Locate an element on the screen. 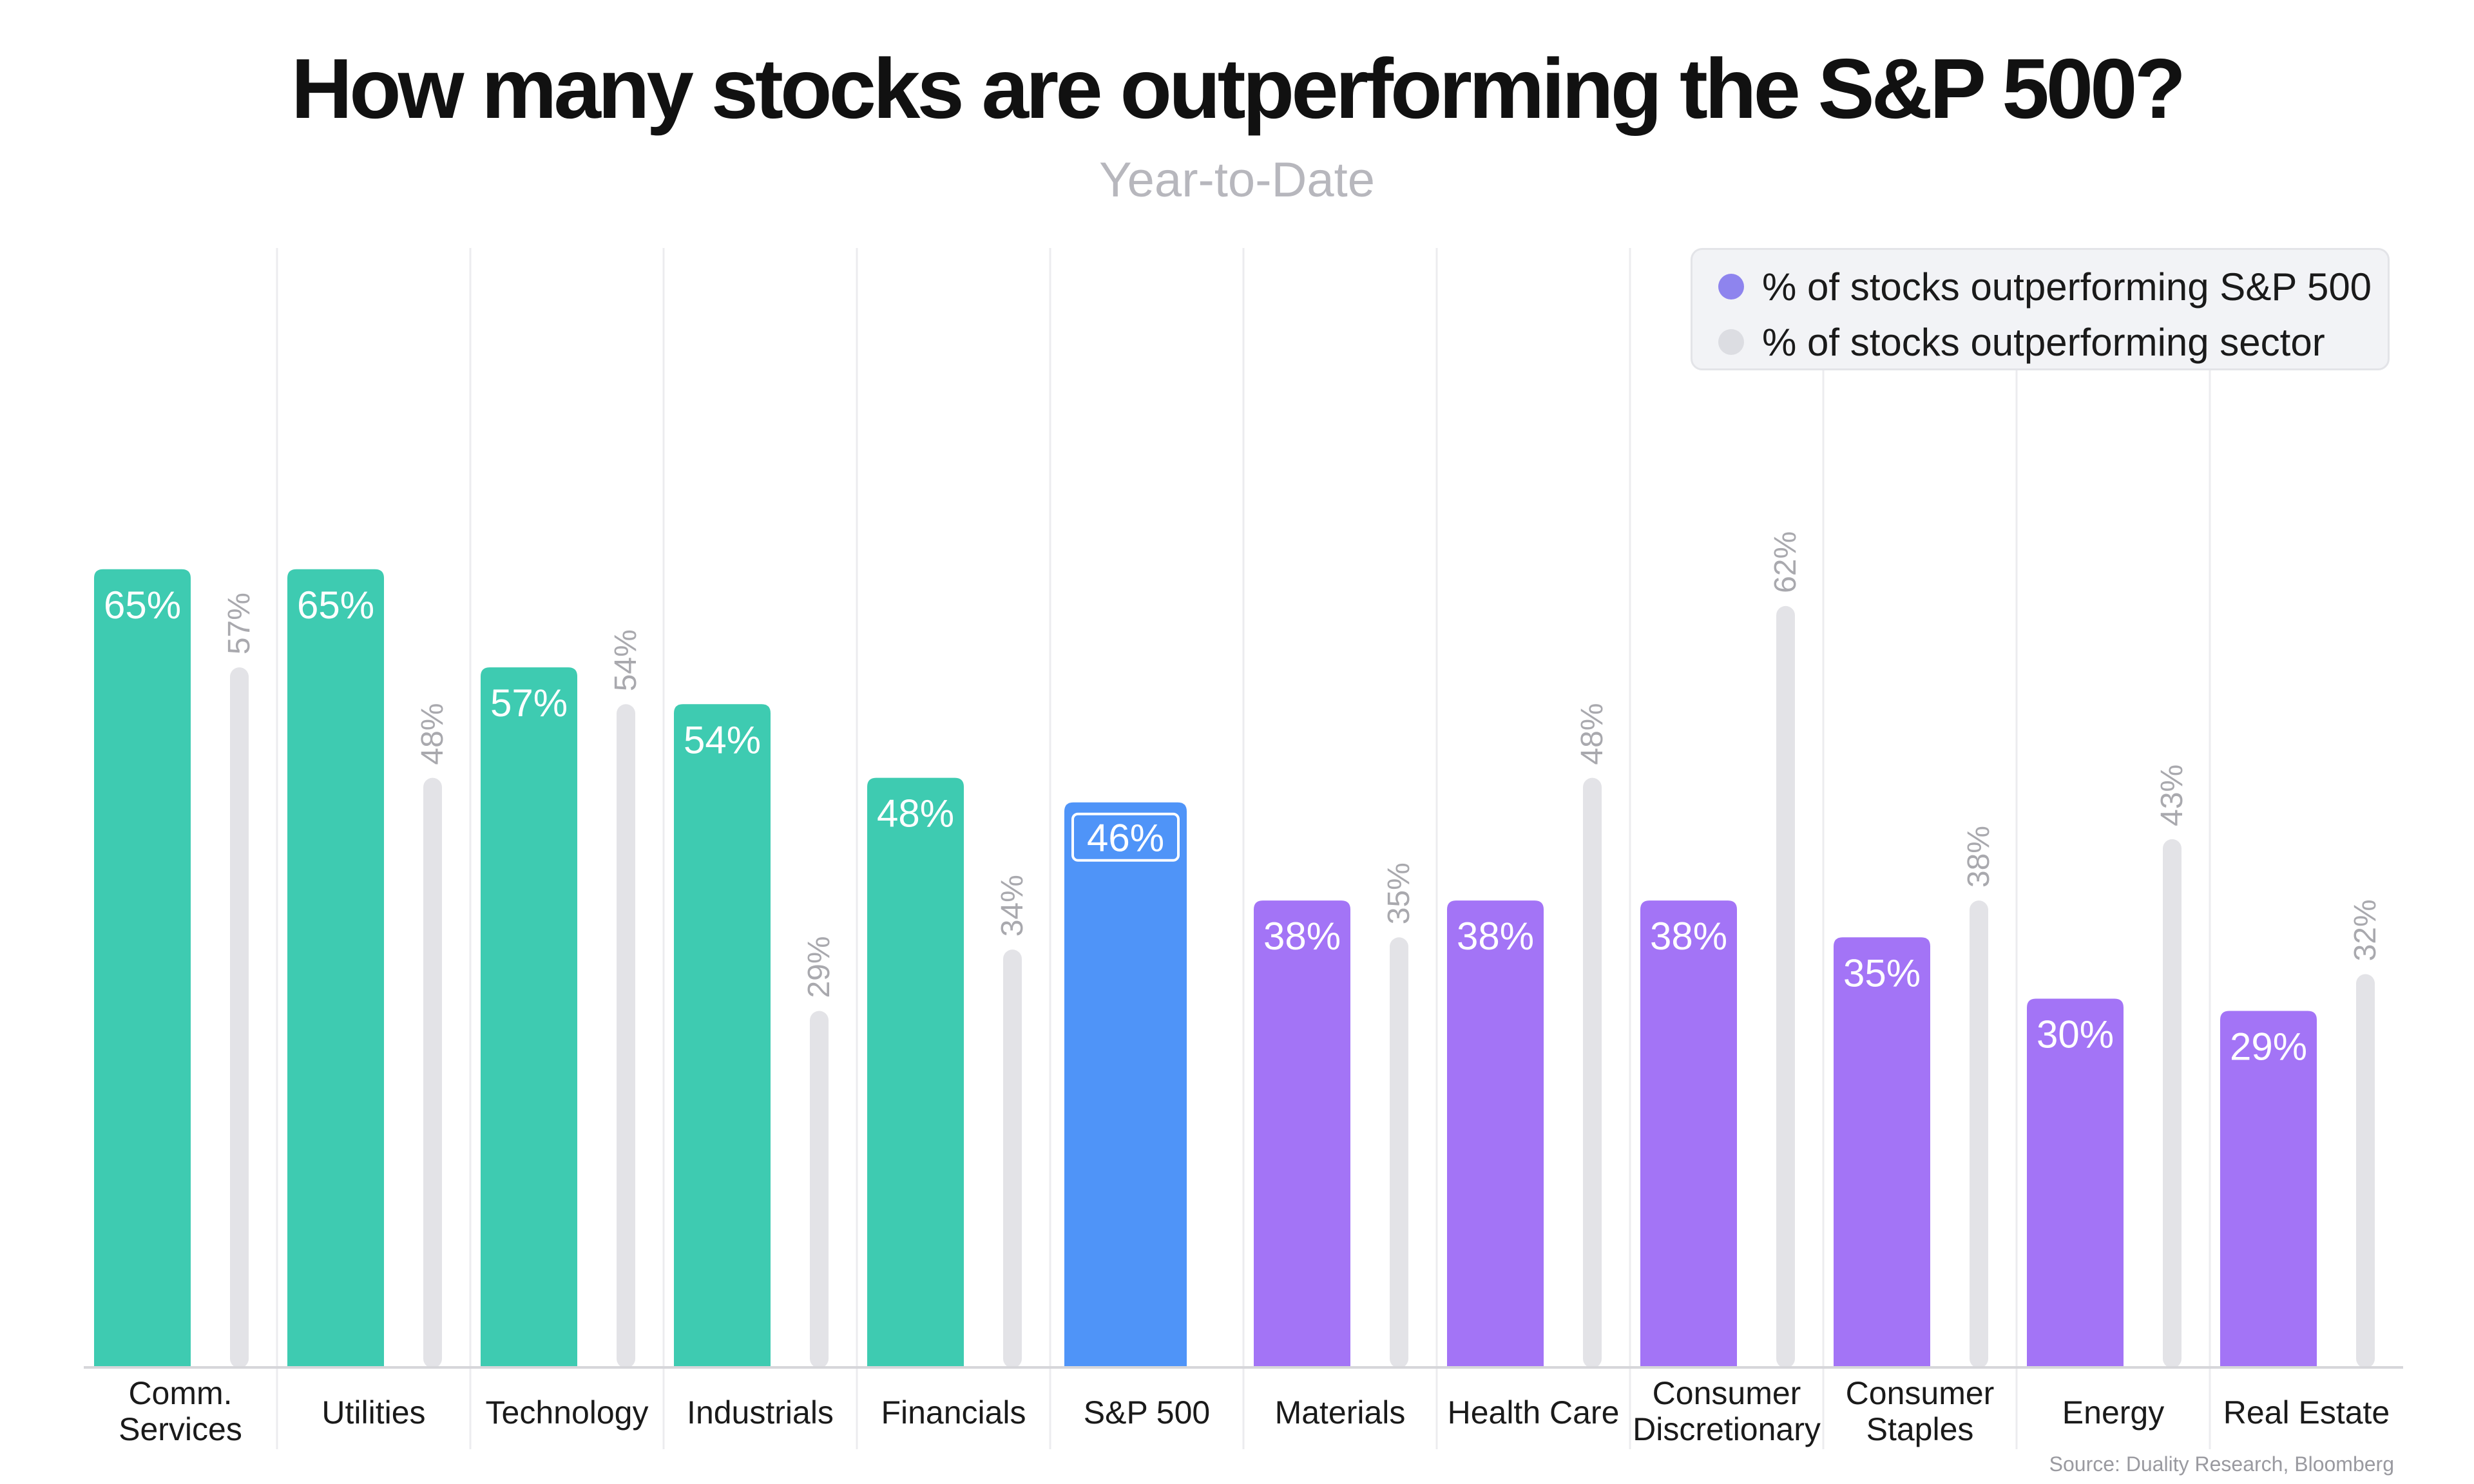 The image size is (2474, 1484). bar-value-label: 57% is located at coordinates (529, 703).